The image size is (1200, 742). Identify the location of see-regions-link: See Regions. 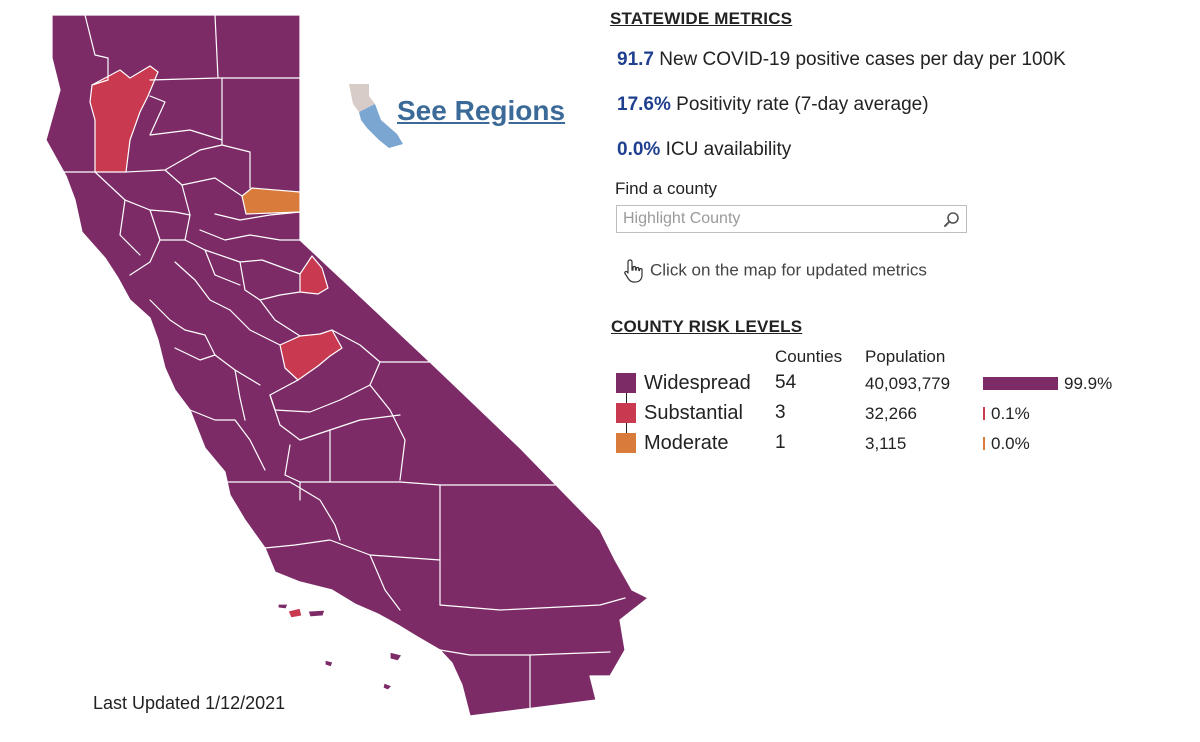
(460, 117).